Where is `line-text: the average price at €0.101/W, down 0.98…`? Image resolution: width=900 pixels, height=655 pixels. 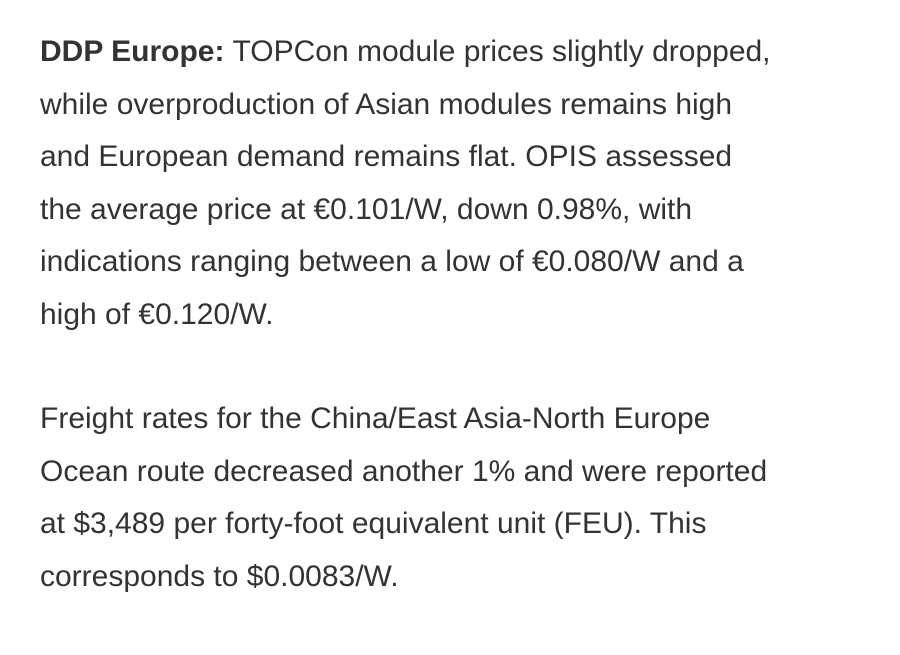 line-text: the average price at €0.101/W, down 0.98… is located at coordinates (366, 209).